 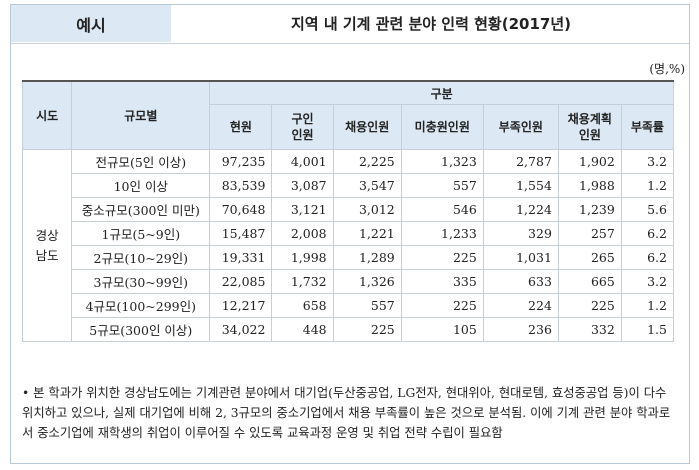 I want to click on example-header: 예시 지역 내 기계 관련 분야 인력 현황(2017년), so click(x=350, y=24).